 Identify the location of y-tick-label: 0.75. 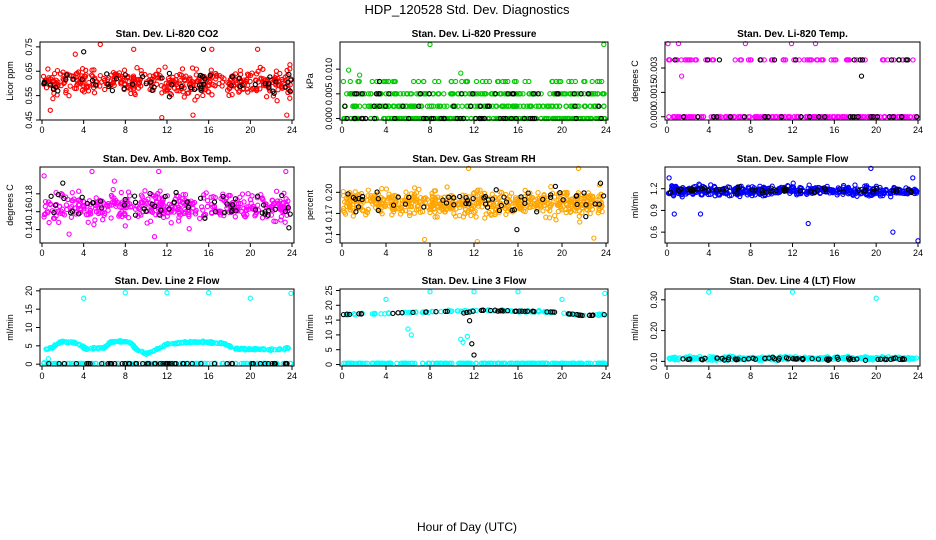
(29, 47).